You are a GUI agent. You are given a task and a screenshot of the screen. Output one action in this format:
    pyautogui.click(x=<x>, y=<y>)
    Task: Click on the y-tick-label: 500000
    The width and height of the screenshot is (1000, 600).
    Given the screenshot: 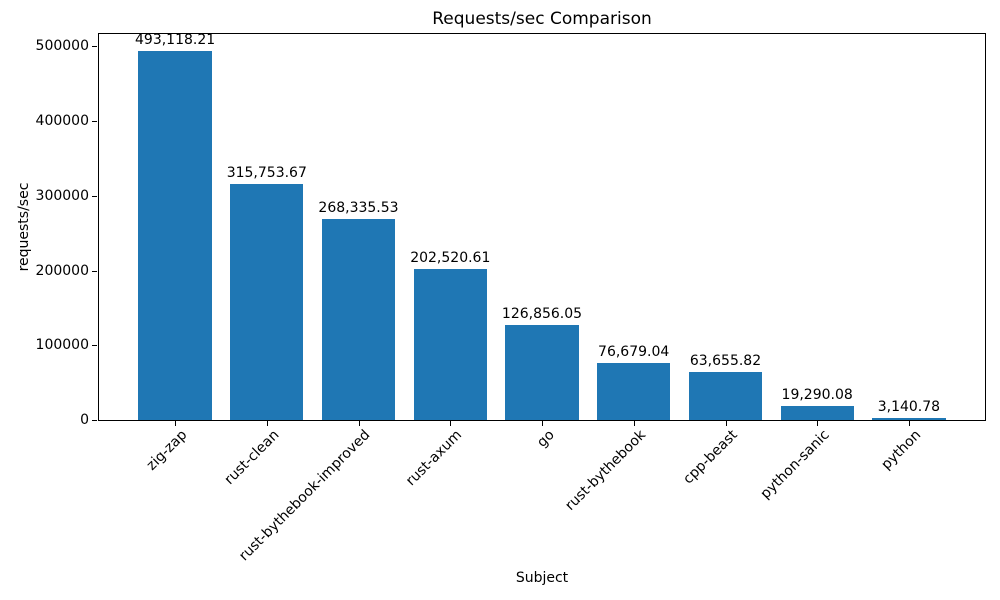 What is the action you would take?
    pyautogui.click(x=62, y=46)
    